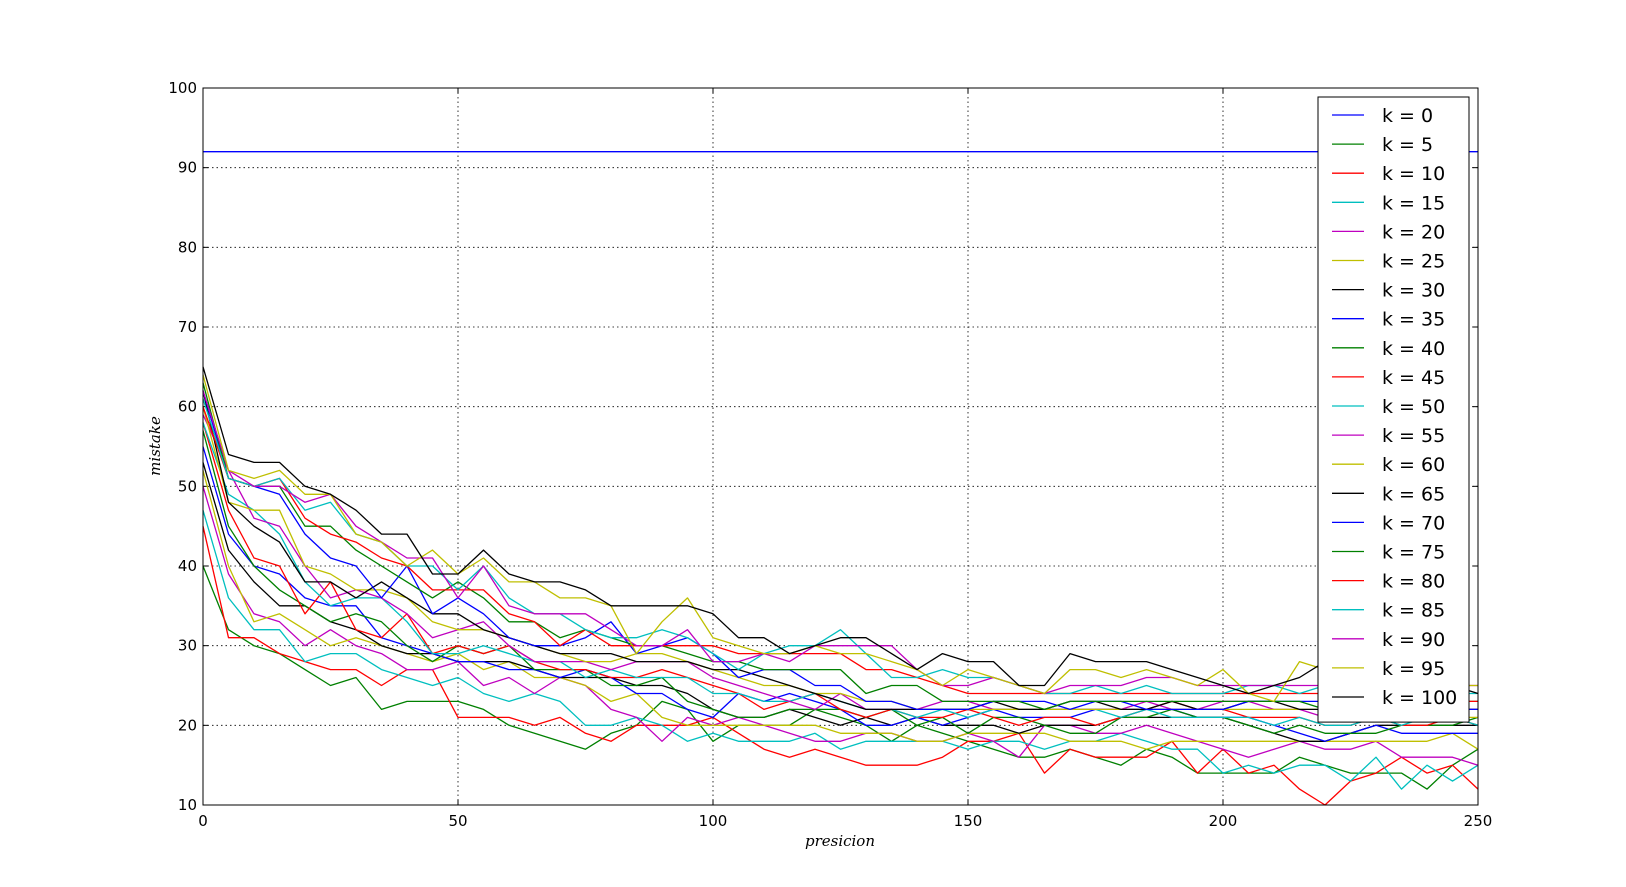 The width and height of the screenshot is (1626, 887). I want to click on legend-entry-label: k = 40, so click(1413, 349).